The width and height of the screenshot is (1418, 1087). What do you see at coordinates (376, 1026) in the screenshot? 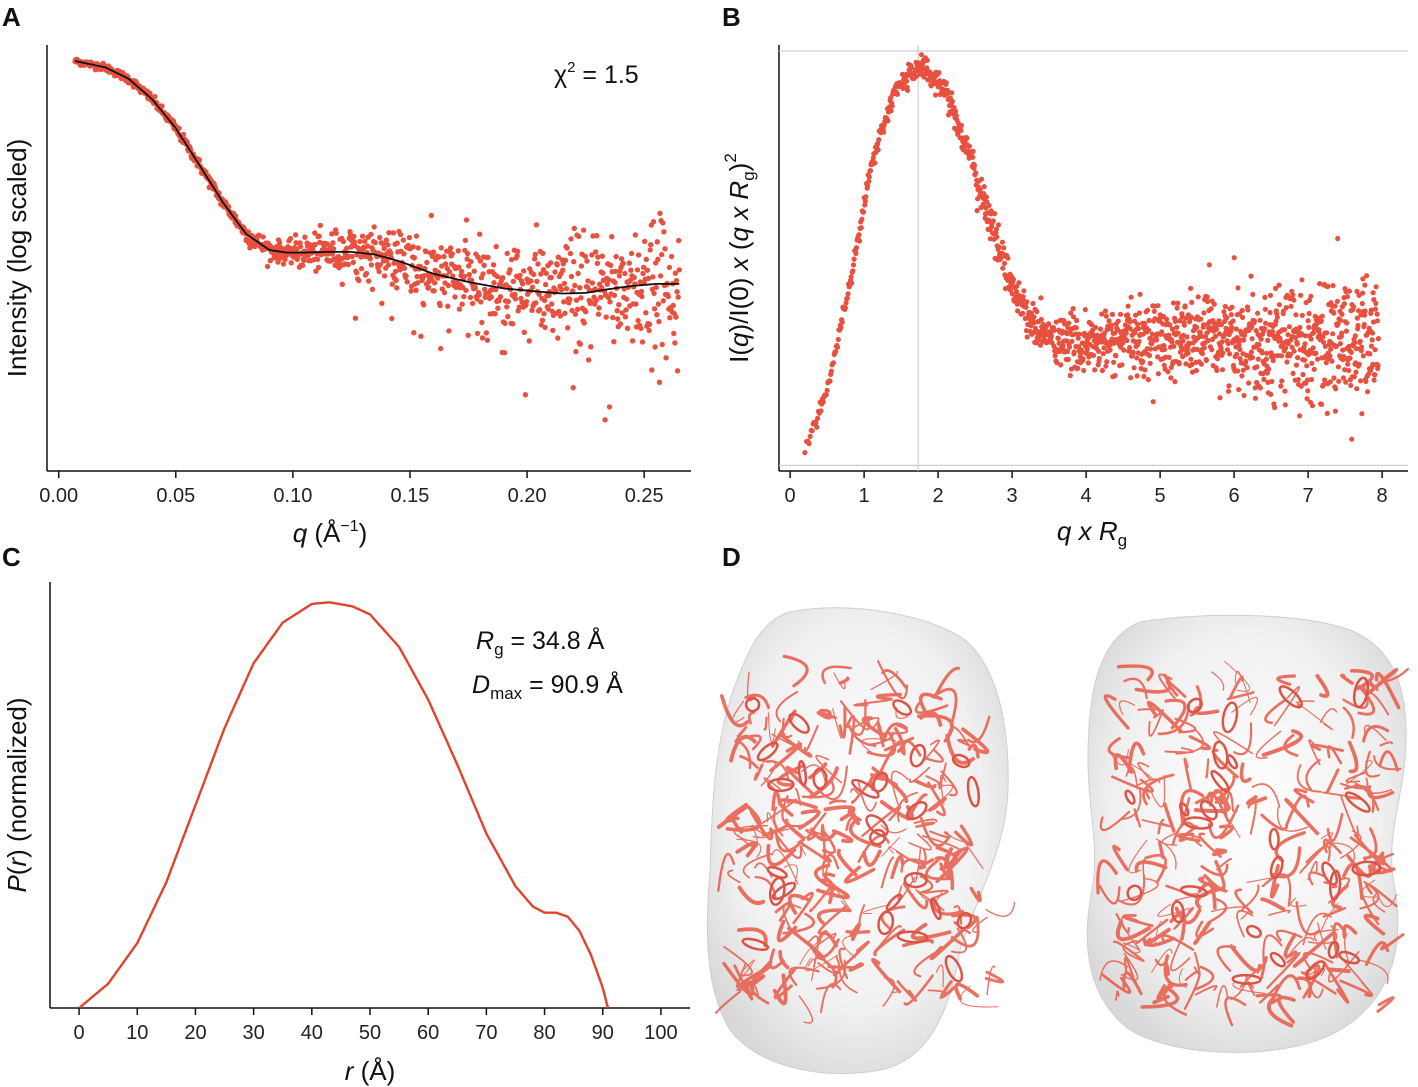
I see `panel-c-x-ticks: 0 10 20 30 40 50 60 70 80 90 100` at bounding box center [376, 1026].